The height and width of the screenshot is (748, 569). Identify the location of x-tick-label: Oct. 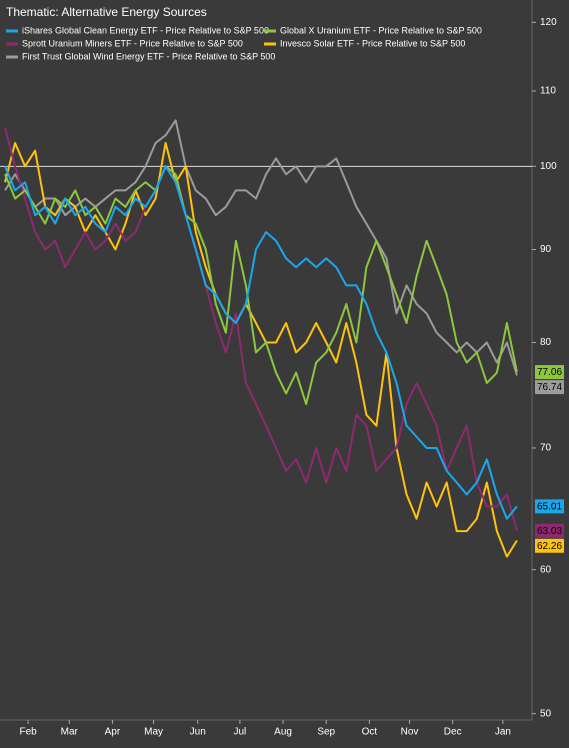
(370, 732).